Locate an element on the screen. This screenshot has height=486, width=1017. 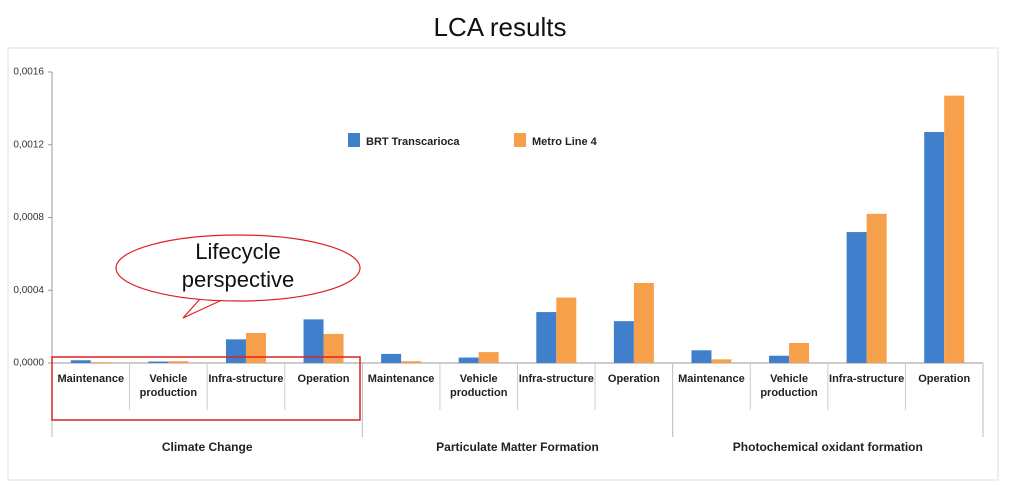
group-label: Particulate Matter Formation is located at coordinates (517, 447).